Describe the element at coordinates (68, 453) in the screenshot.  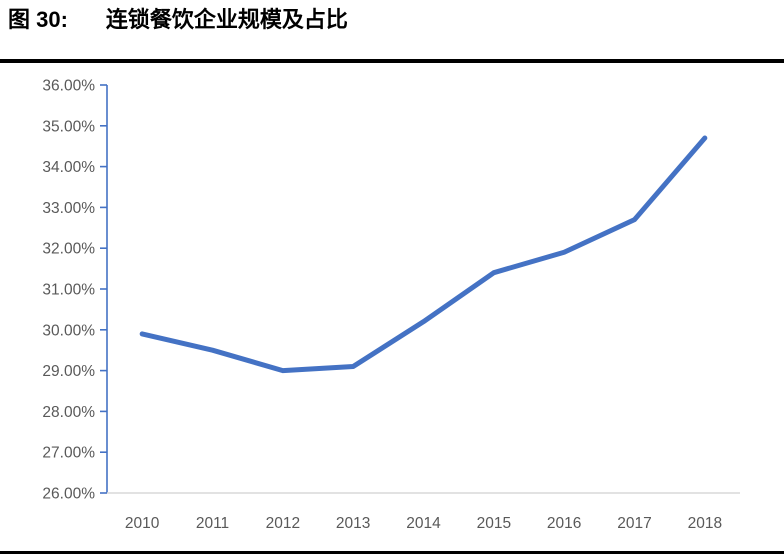
I see `y-tick-label: 27.00%` at that location.